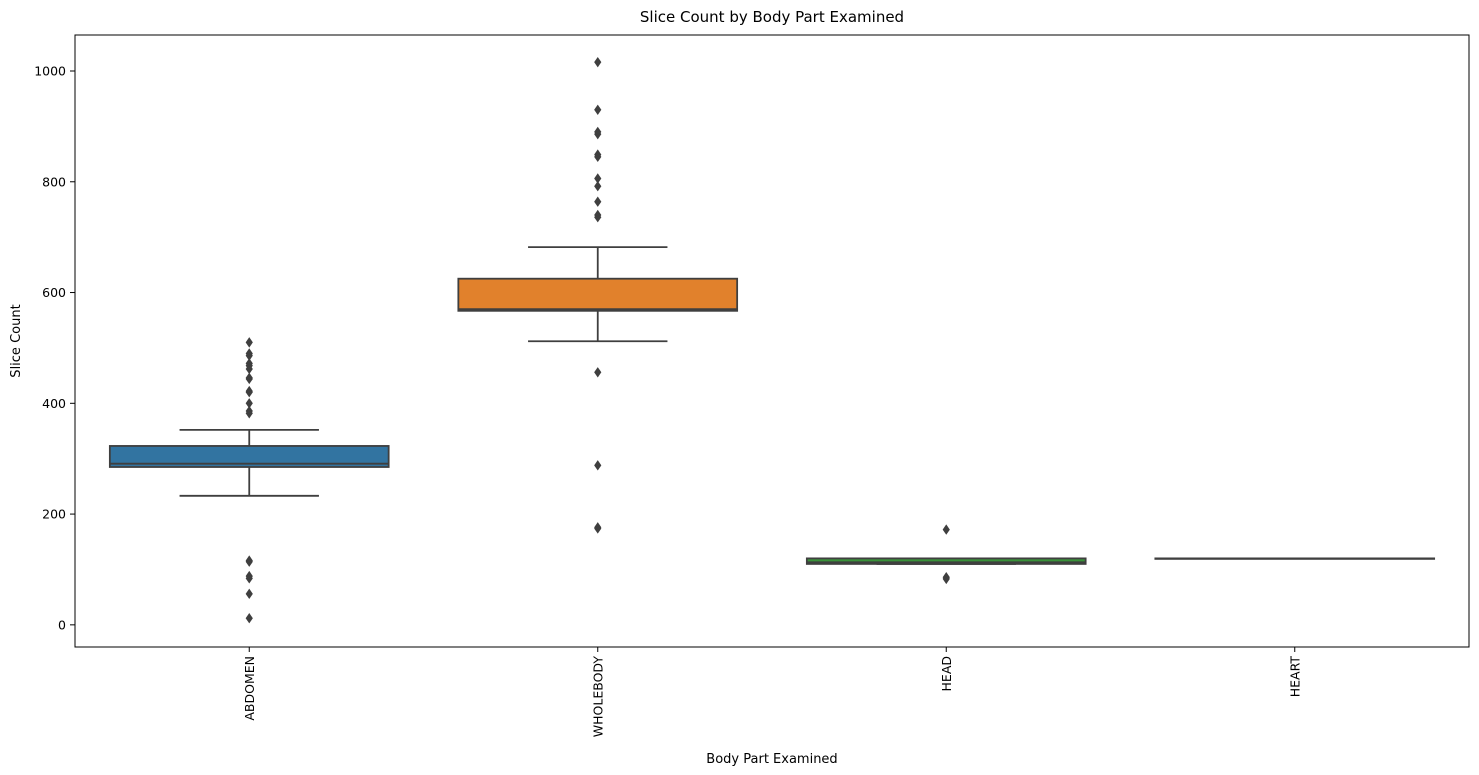  Describe the element at coordinates (946, 554) in the screenshot. I see `box-group-head` at that location.